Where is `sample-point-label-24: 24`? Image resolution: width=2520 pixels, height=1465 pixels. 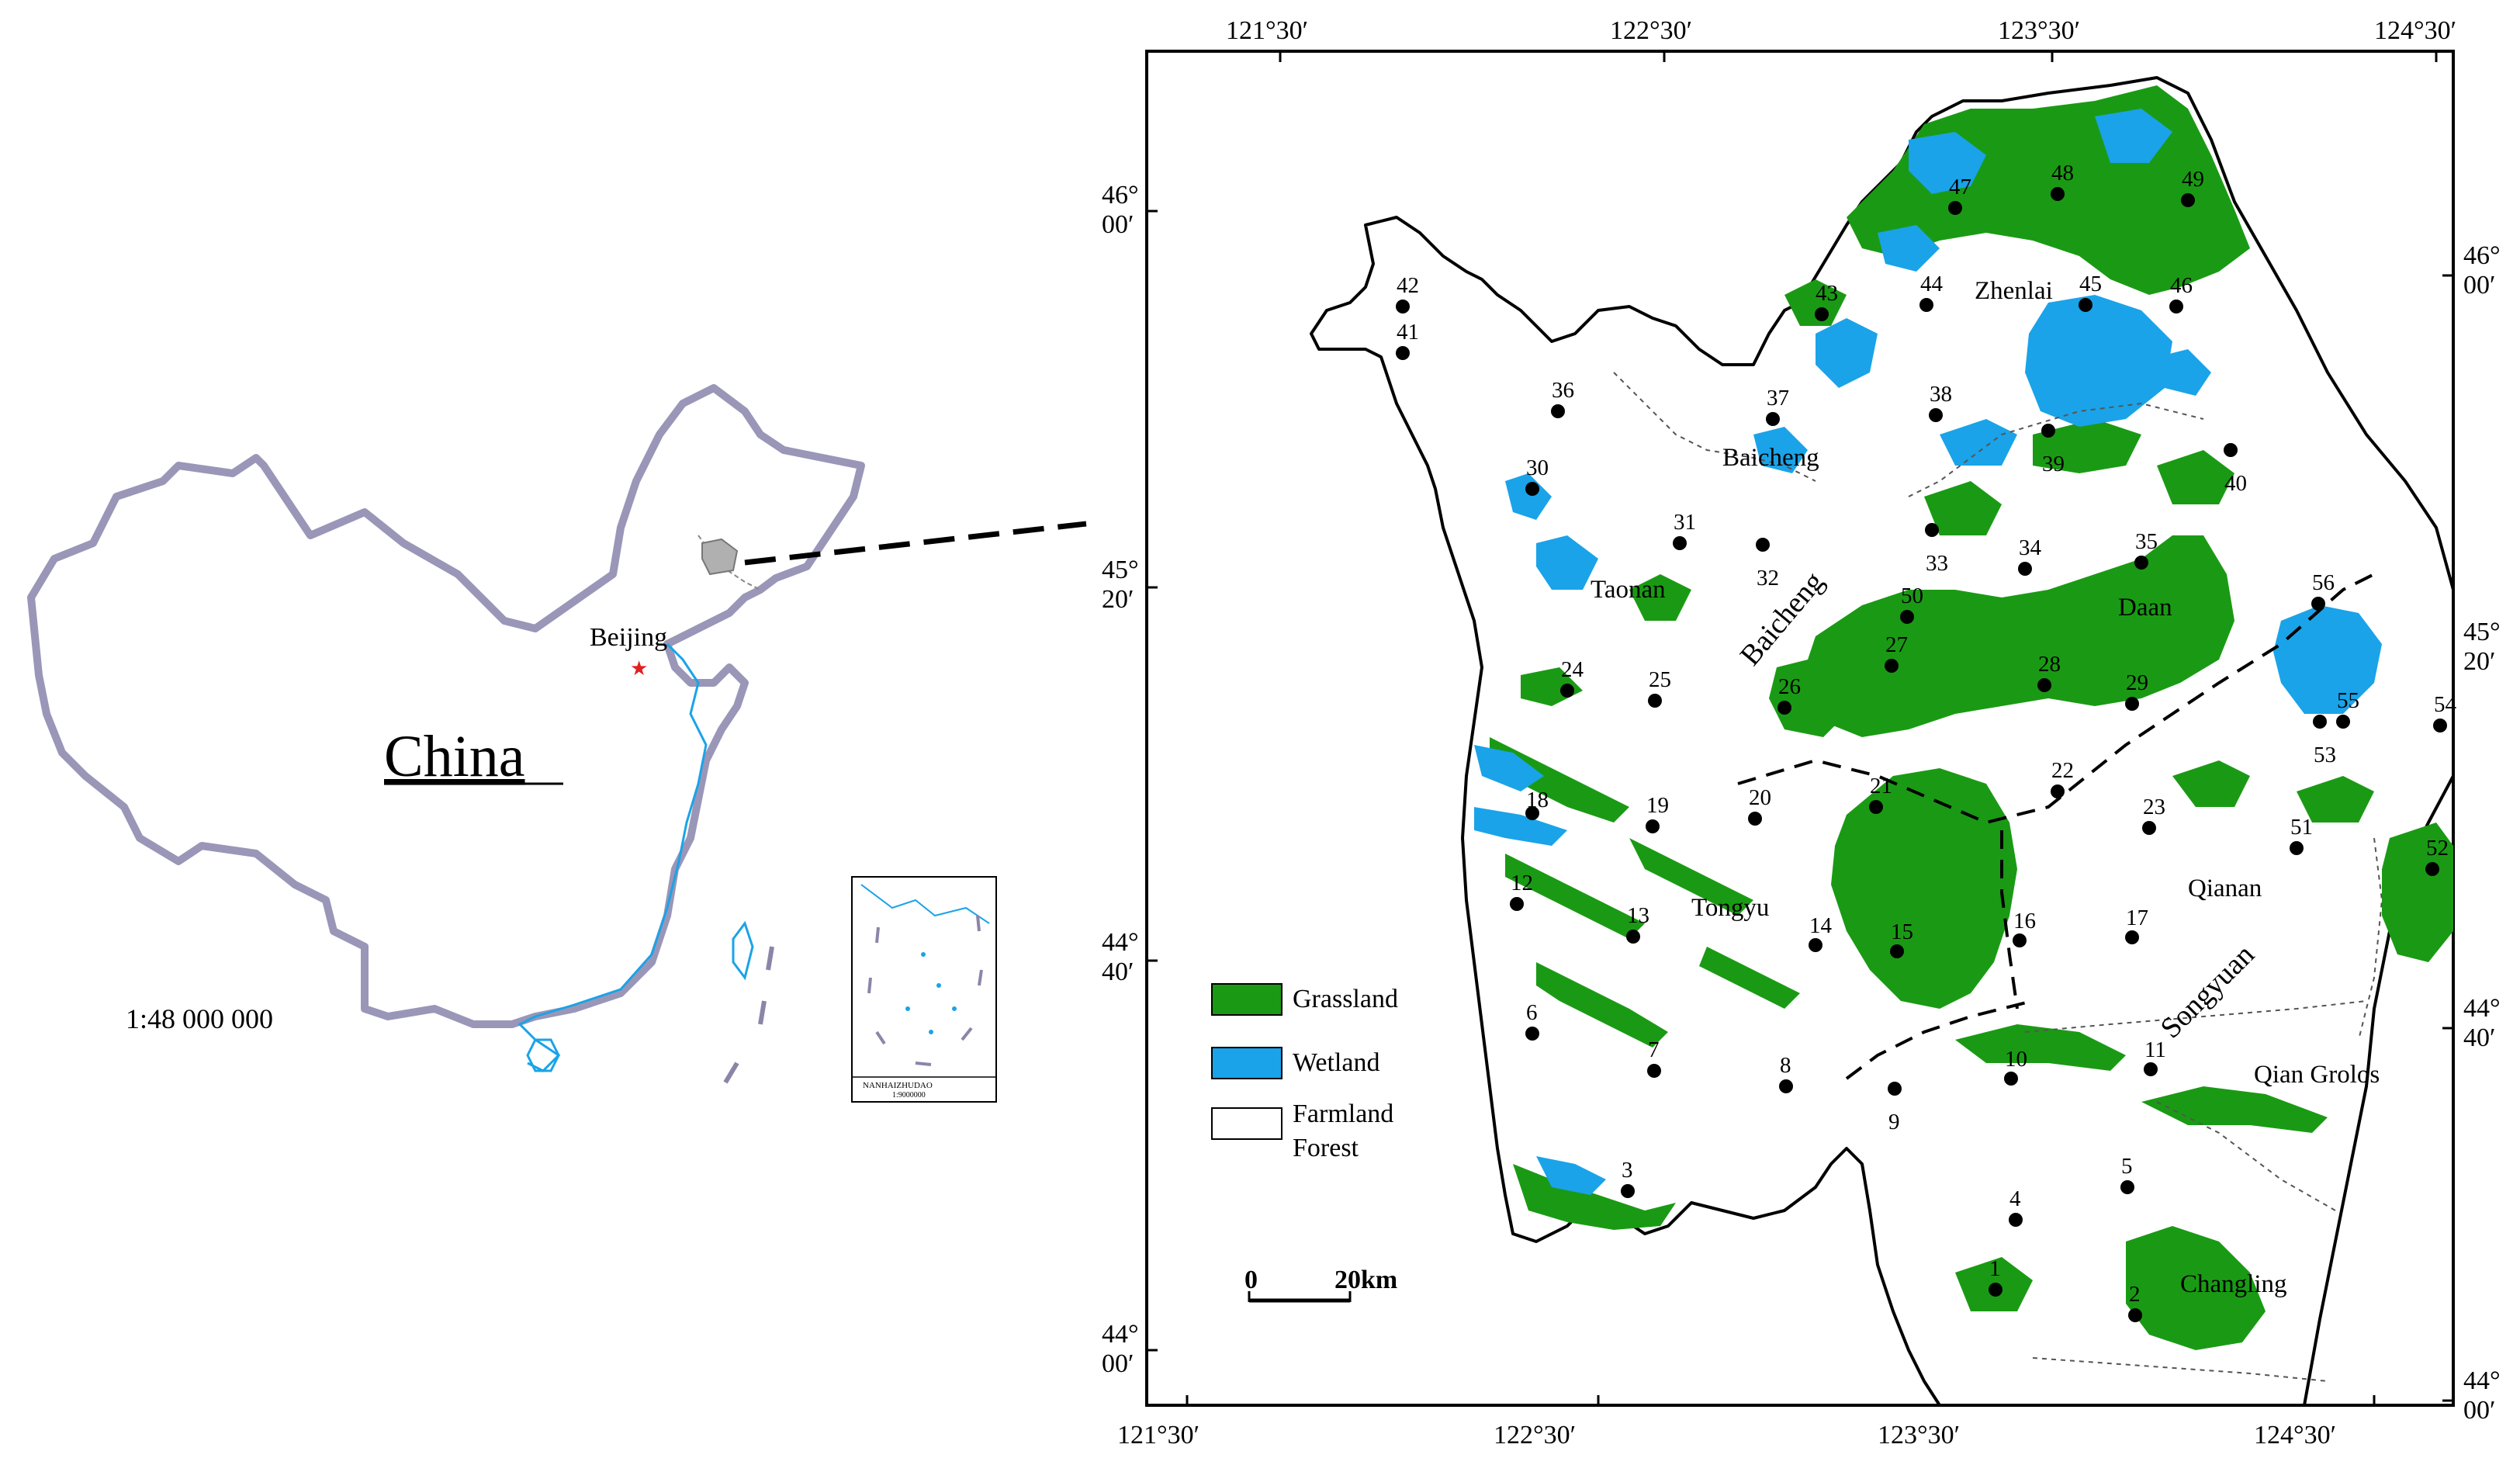
sample-point-label-24: 24 is located at coordinates (1572, 669).